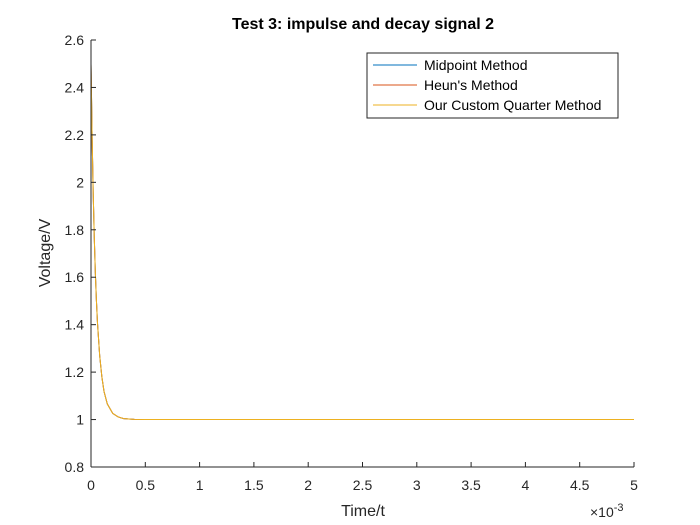 The height and width of the screenshot is (525, 700). Describe the element at coordinates (254, 485) in the screenshot. I see `x-tick-label-3: 1.5` at that location.